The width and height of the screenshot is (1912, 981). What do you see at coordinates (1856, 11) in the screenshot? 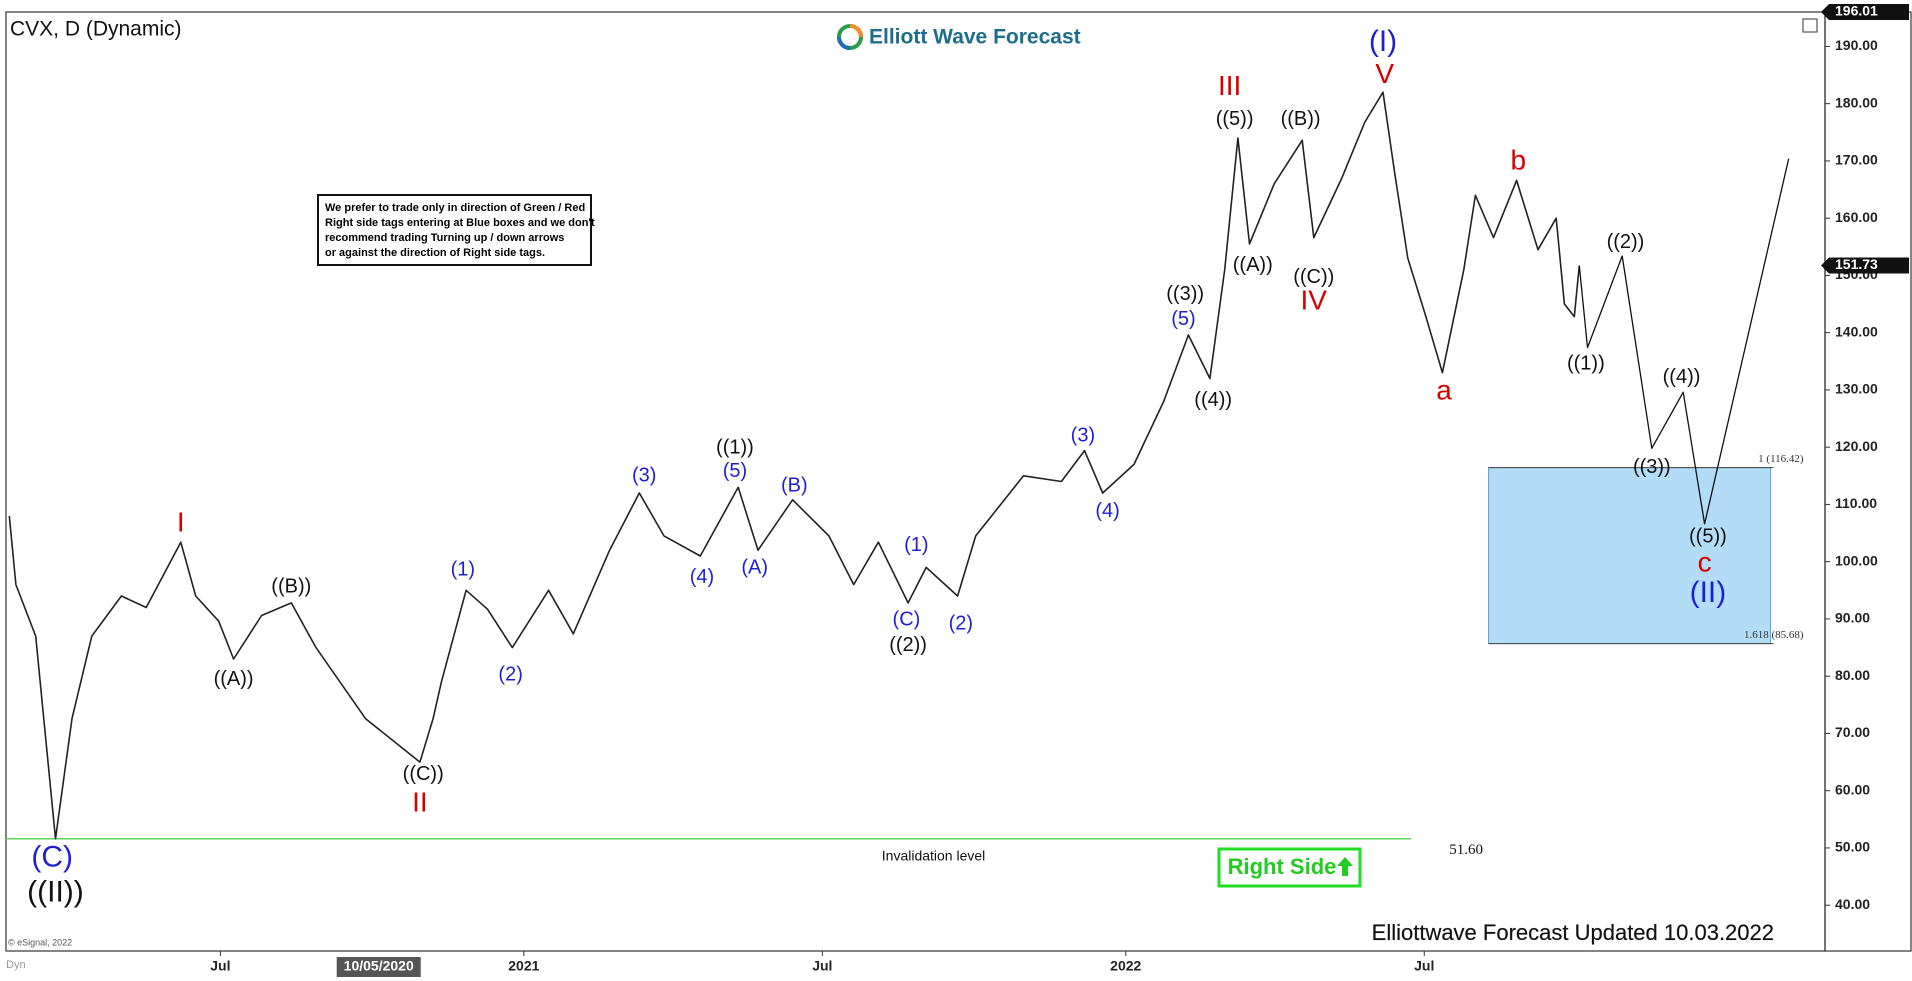
I see `top-price-tag: 196.01` at bounding box center [1856, 11].